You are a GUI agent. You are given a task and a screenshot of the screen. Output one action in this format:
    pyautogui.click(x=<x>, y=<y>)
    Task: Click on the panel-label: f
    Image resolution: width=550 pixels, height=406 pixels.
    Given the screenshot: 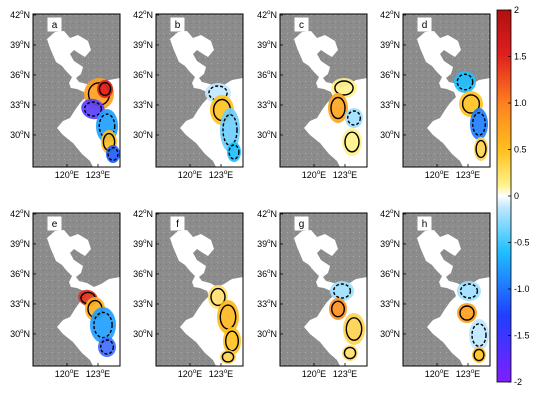 What is the action you would take?
    pyautogui.click(x=177, y=224)
    